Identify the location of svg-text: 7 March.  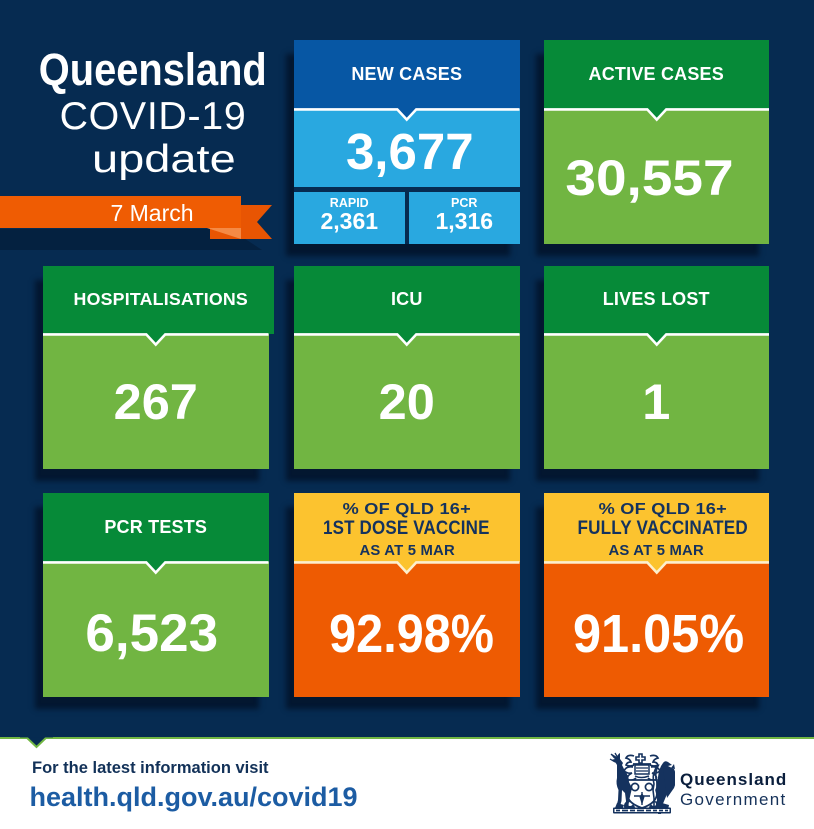
(151, 213).